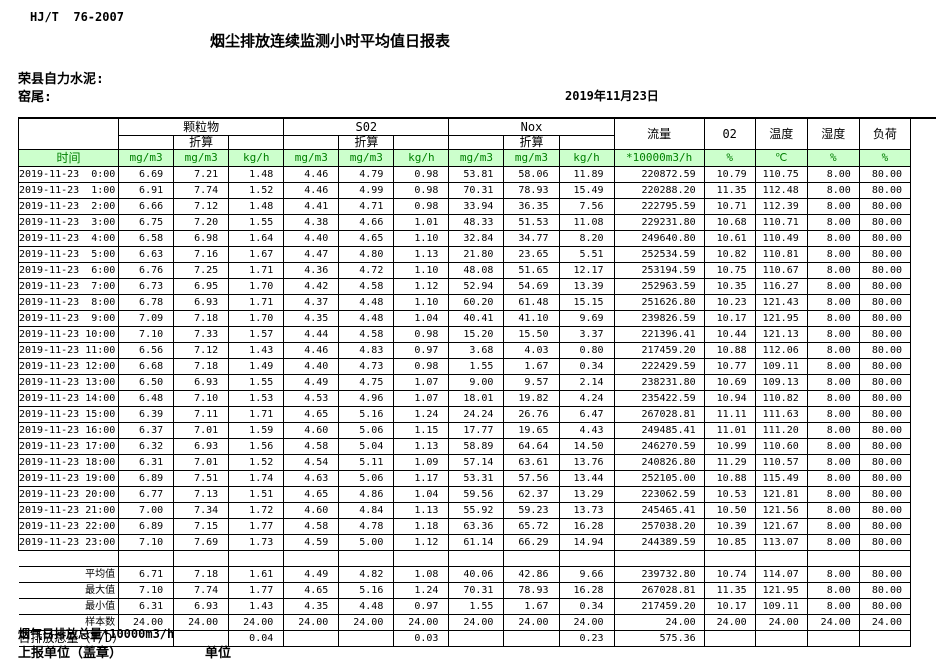 This screenshot has width=938, height=659. What do you see at coordinates (218, 652) in the screenshot?
I see `unit-line: 单位` at bounding box center [218, 652].